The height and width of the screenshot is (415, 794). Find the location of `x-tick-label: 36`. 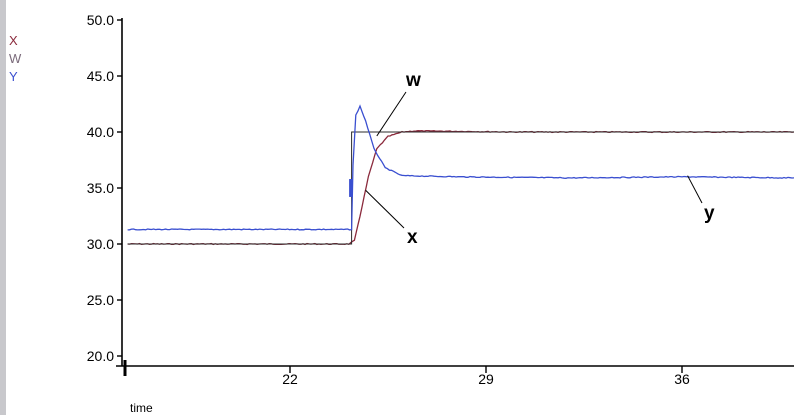

x-tick-label: 36 is located at coordinates (682, 379).